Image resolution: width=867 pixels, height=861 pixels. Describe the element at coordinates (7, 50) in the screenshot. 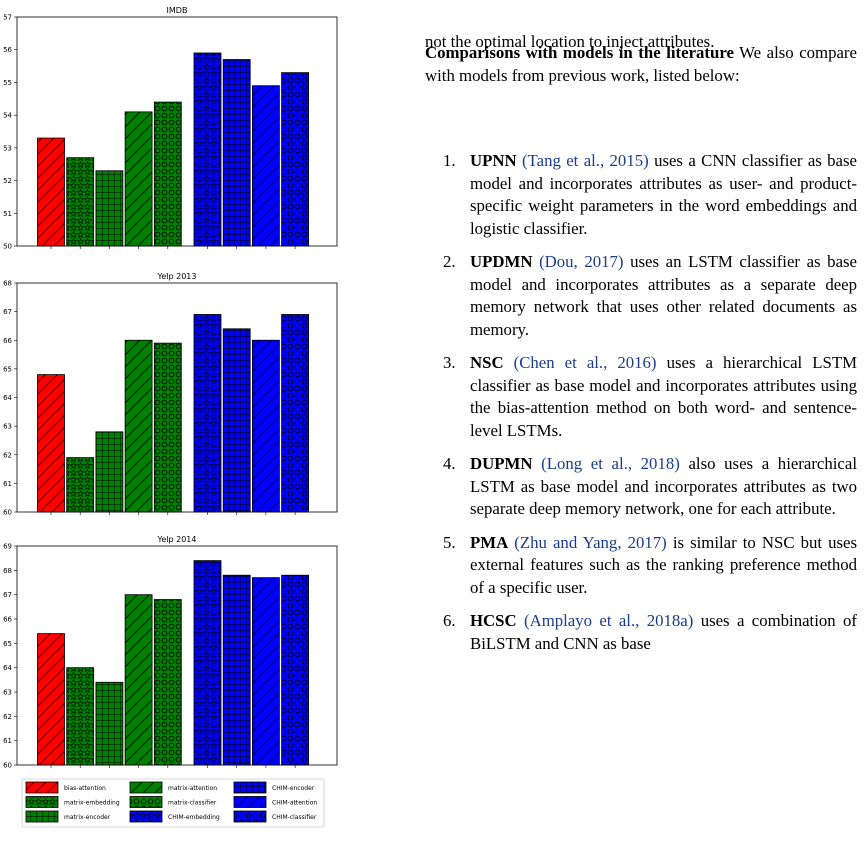

I see `y-tick-label: 56` at that location.